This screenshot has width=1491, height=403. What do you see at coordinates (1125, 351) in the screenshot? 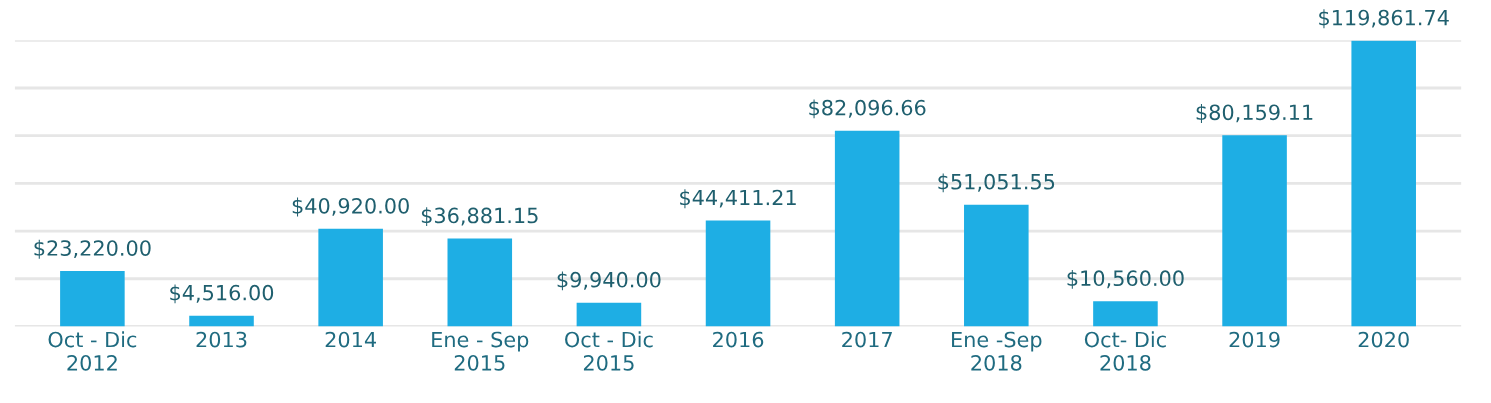
I see `x-tick-label: Oct- Dic 2018` at bounding box center [1125, 351].